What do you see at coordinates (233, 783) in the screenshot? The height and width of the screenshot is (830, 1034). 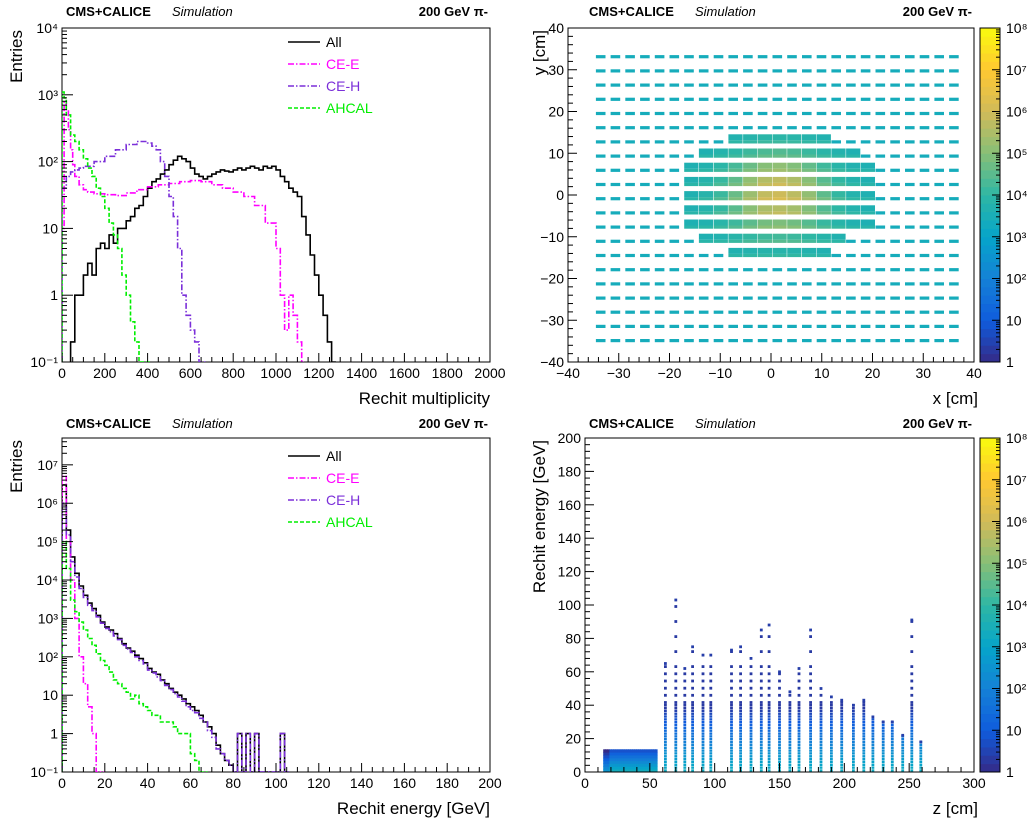 I see `x-tick-label: 80` at bounding box center [233, 783].